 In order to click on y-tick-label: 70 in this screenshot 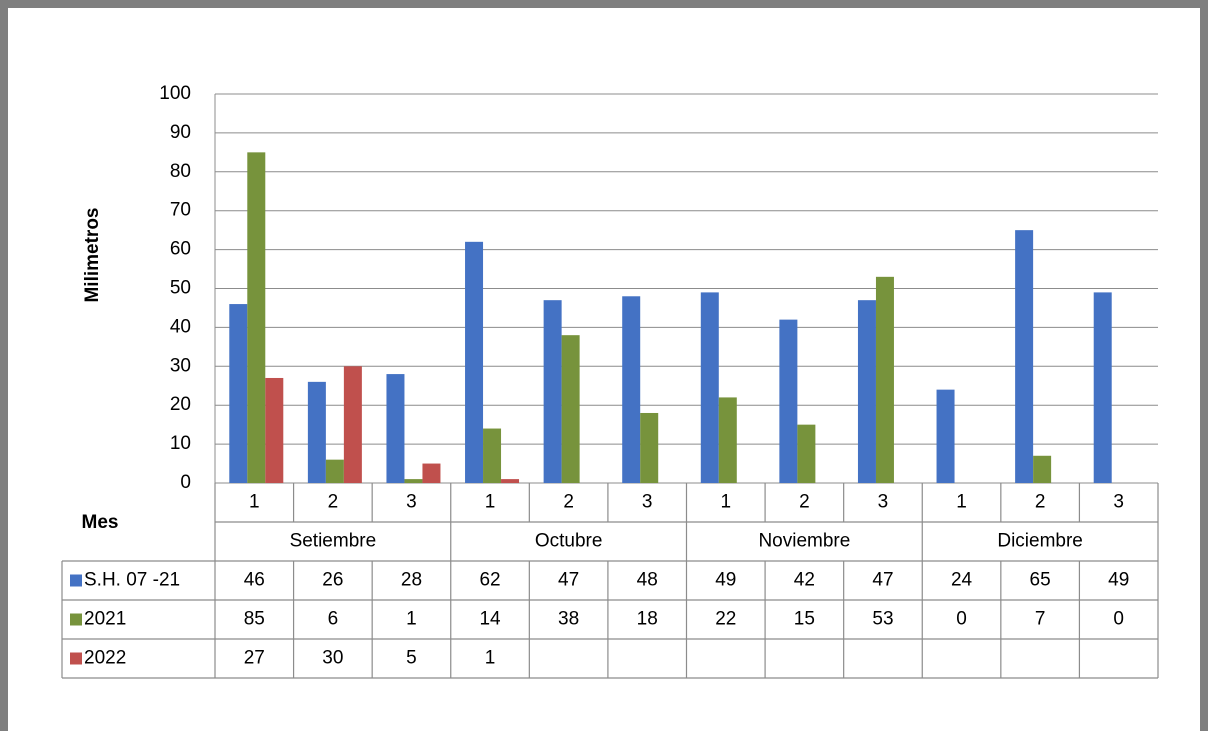, I will do `click(180, 210)`.